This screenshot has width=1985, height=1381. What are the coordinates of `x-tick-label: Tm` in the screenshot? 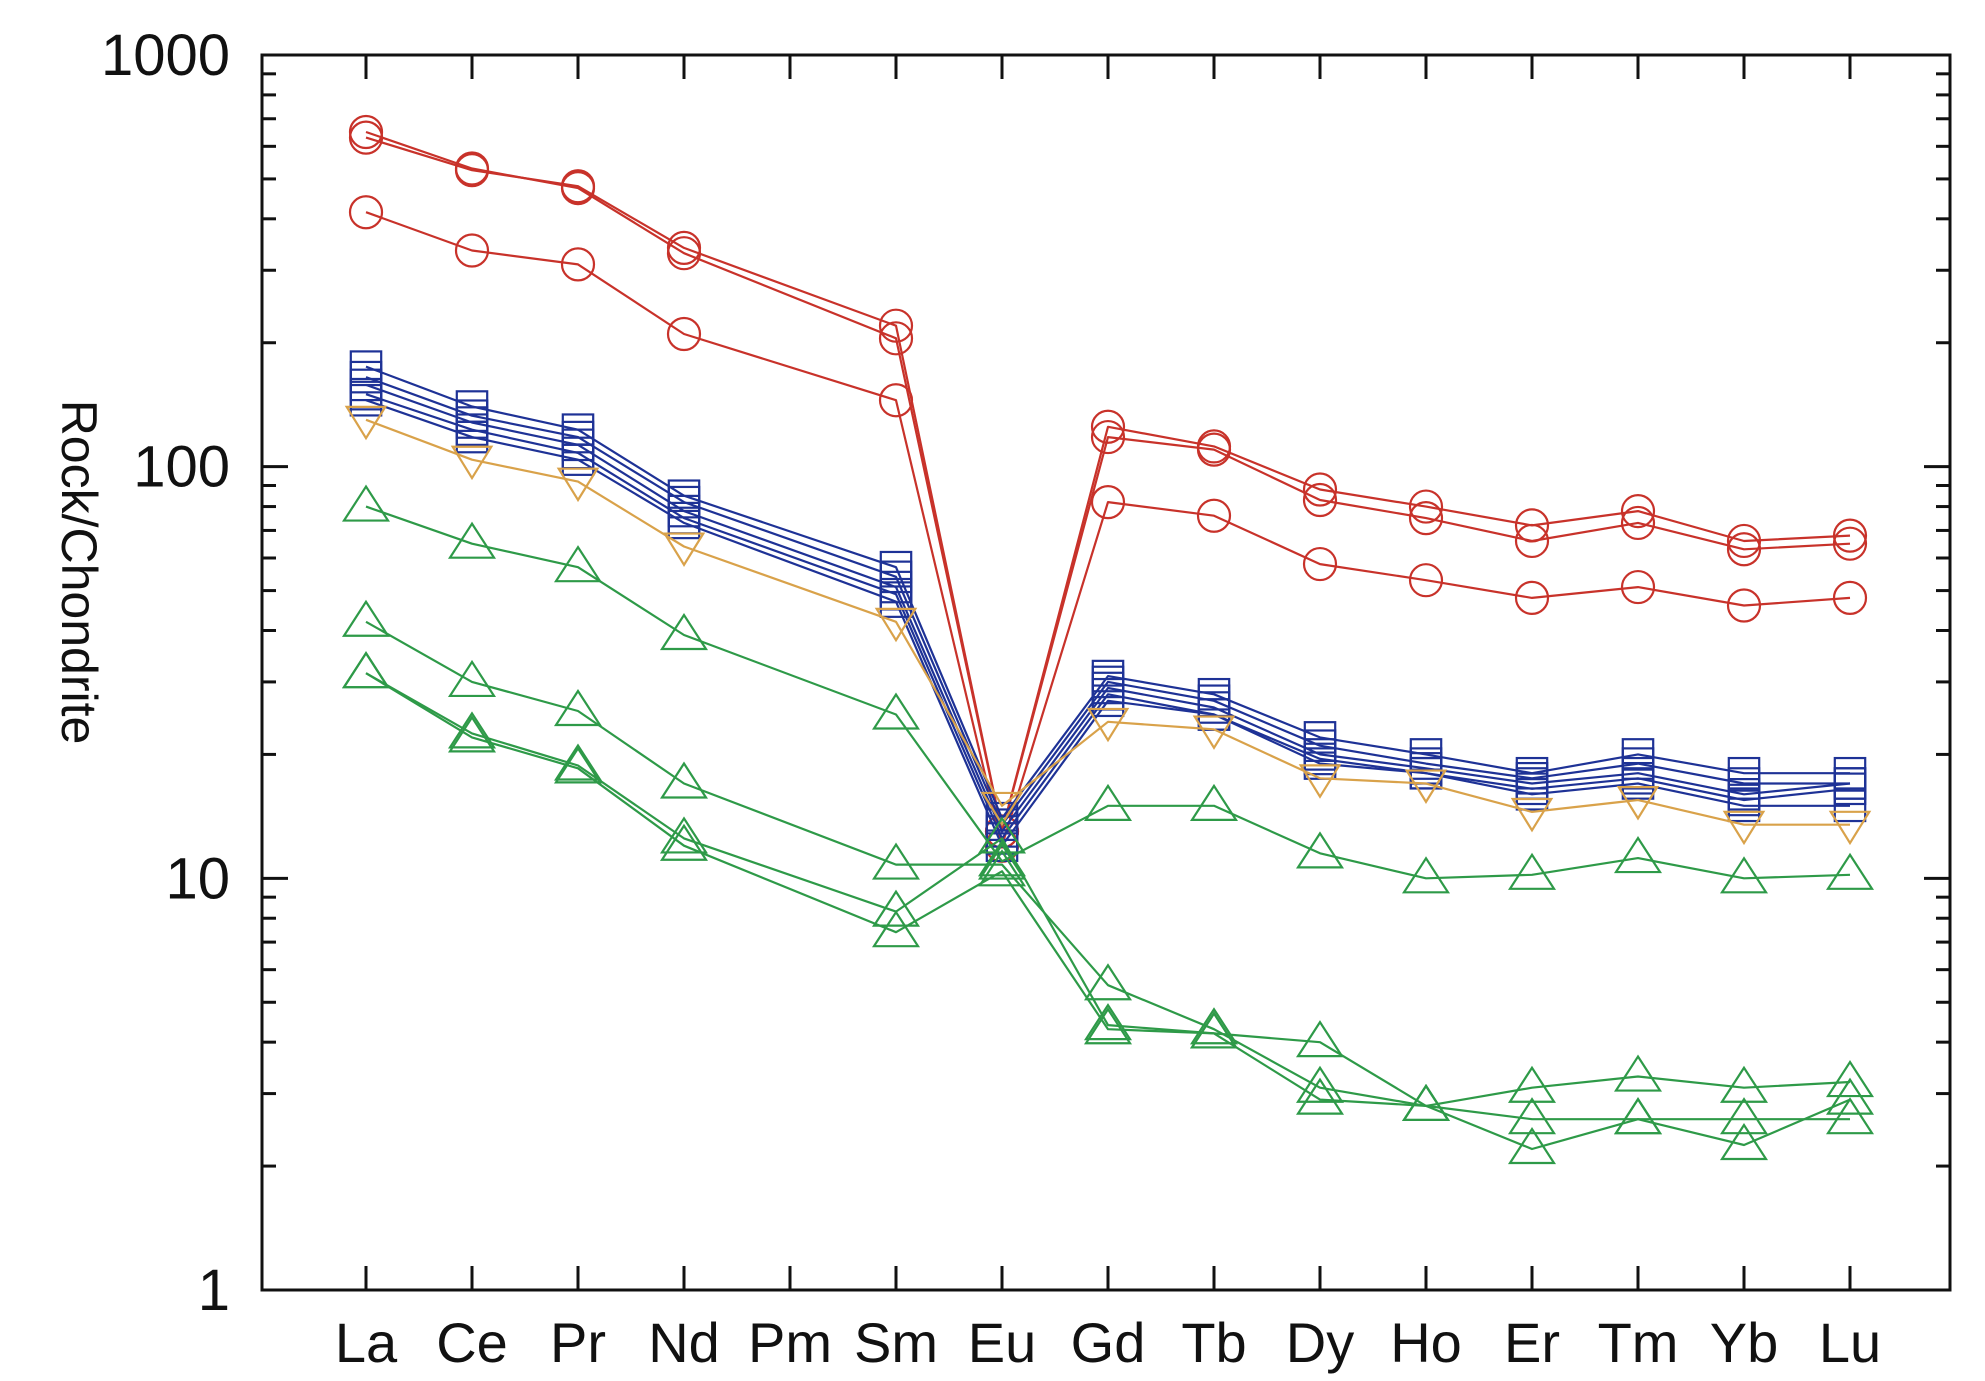 It's located at (1638, 1342).